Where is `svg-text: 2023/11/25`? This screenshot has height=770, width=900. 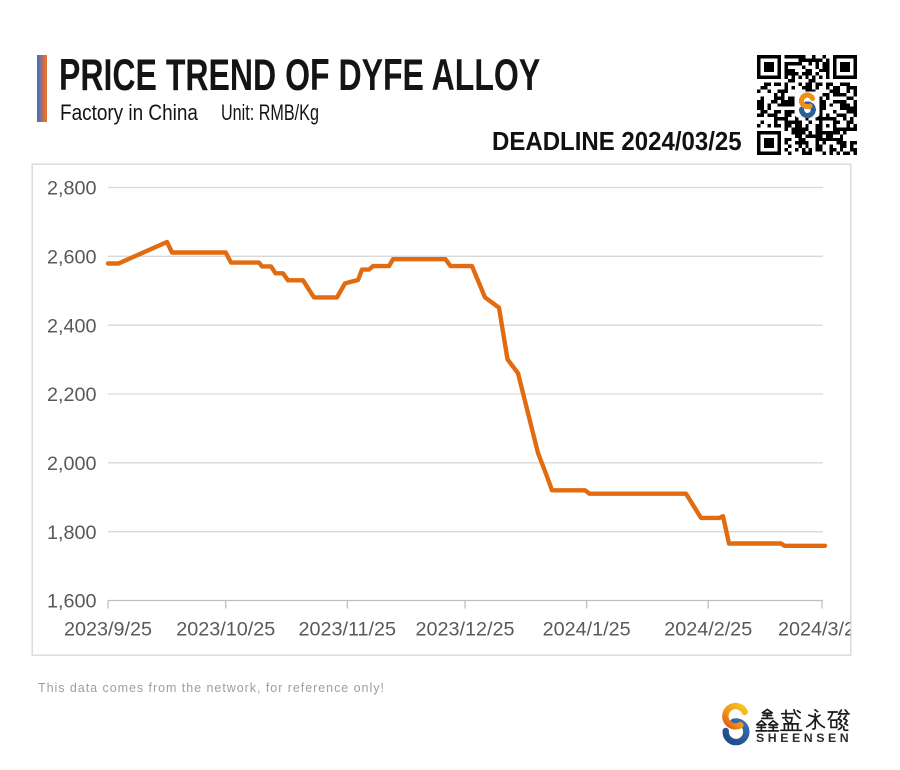 svg-text: 2023/11/25 is located at coordinates (348, 630).